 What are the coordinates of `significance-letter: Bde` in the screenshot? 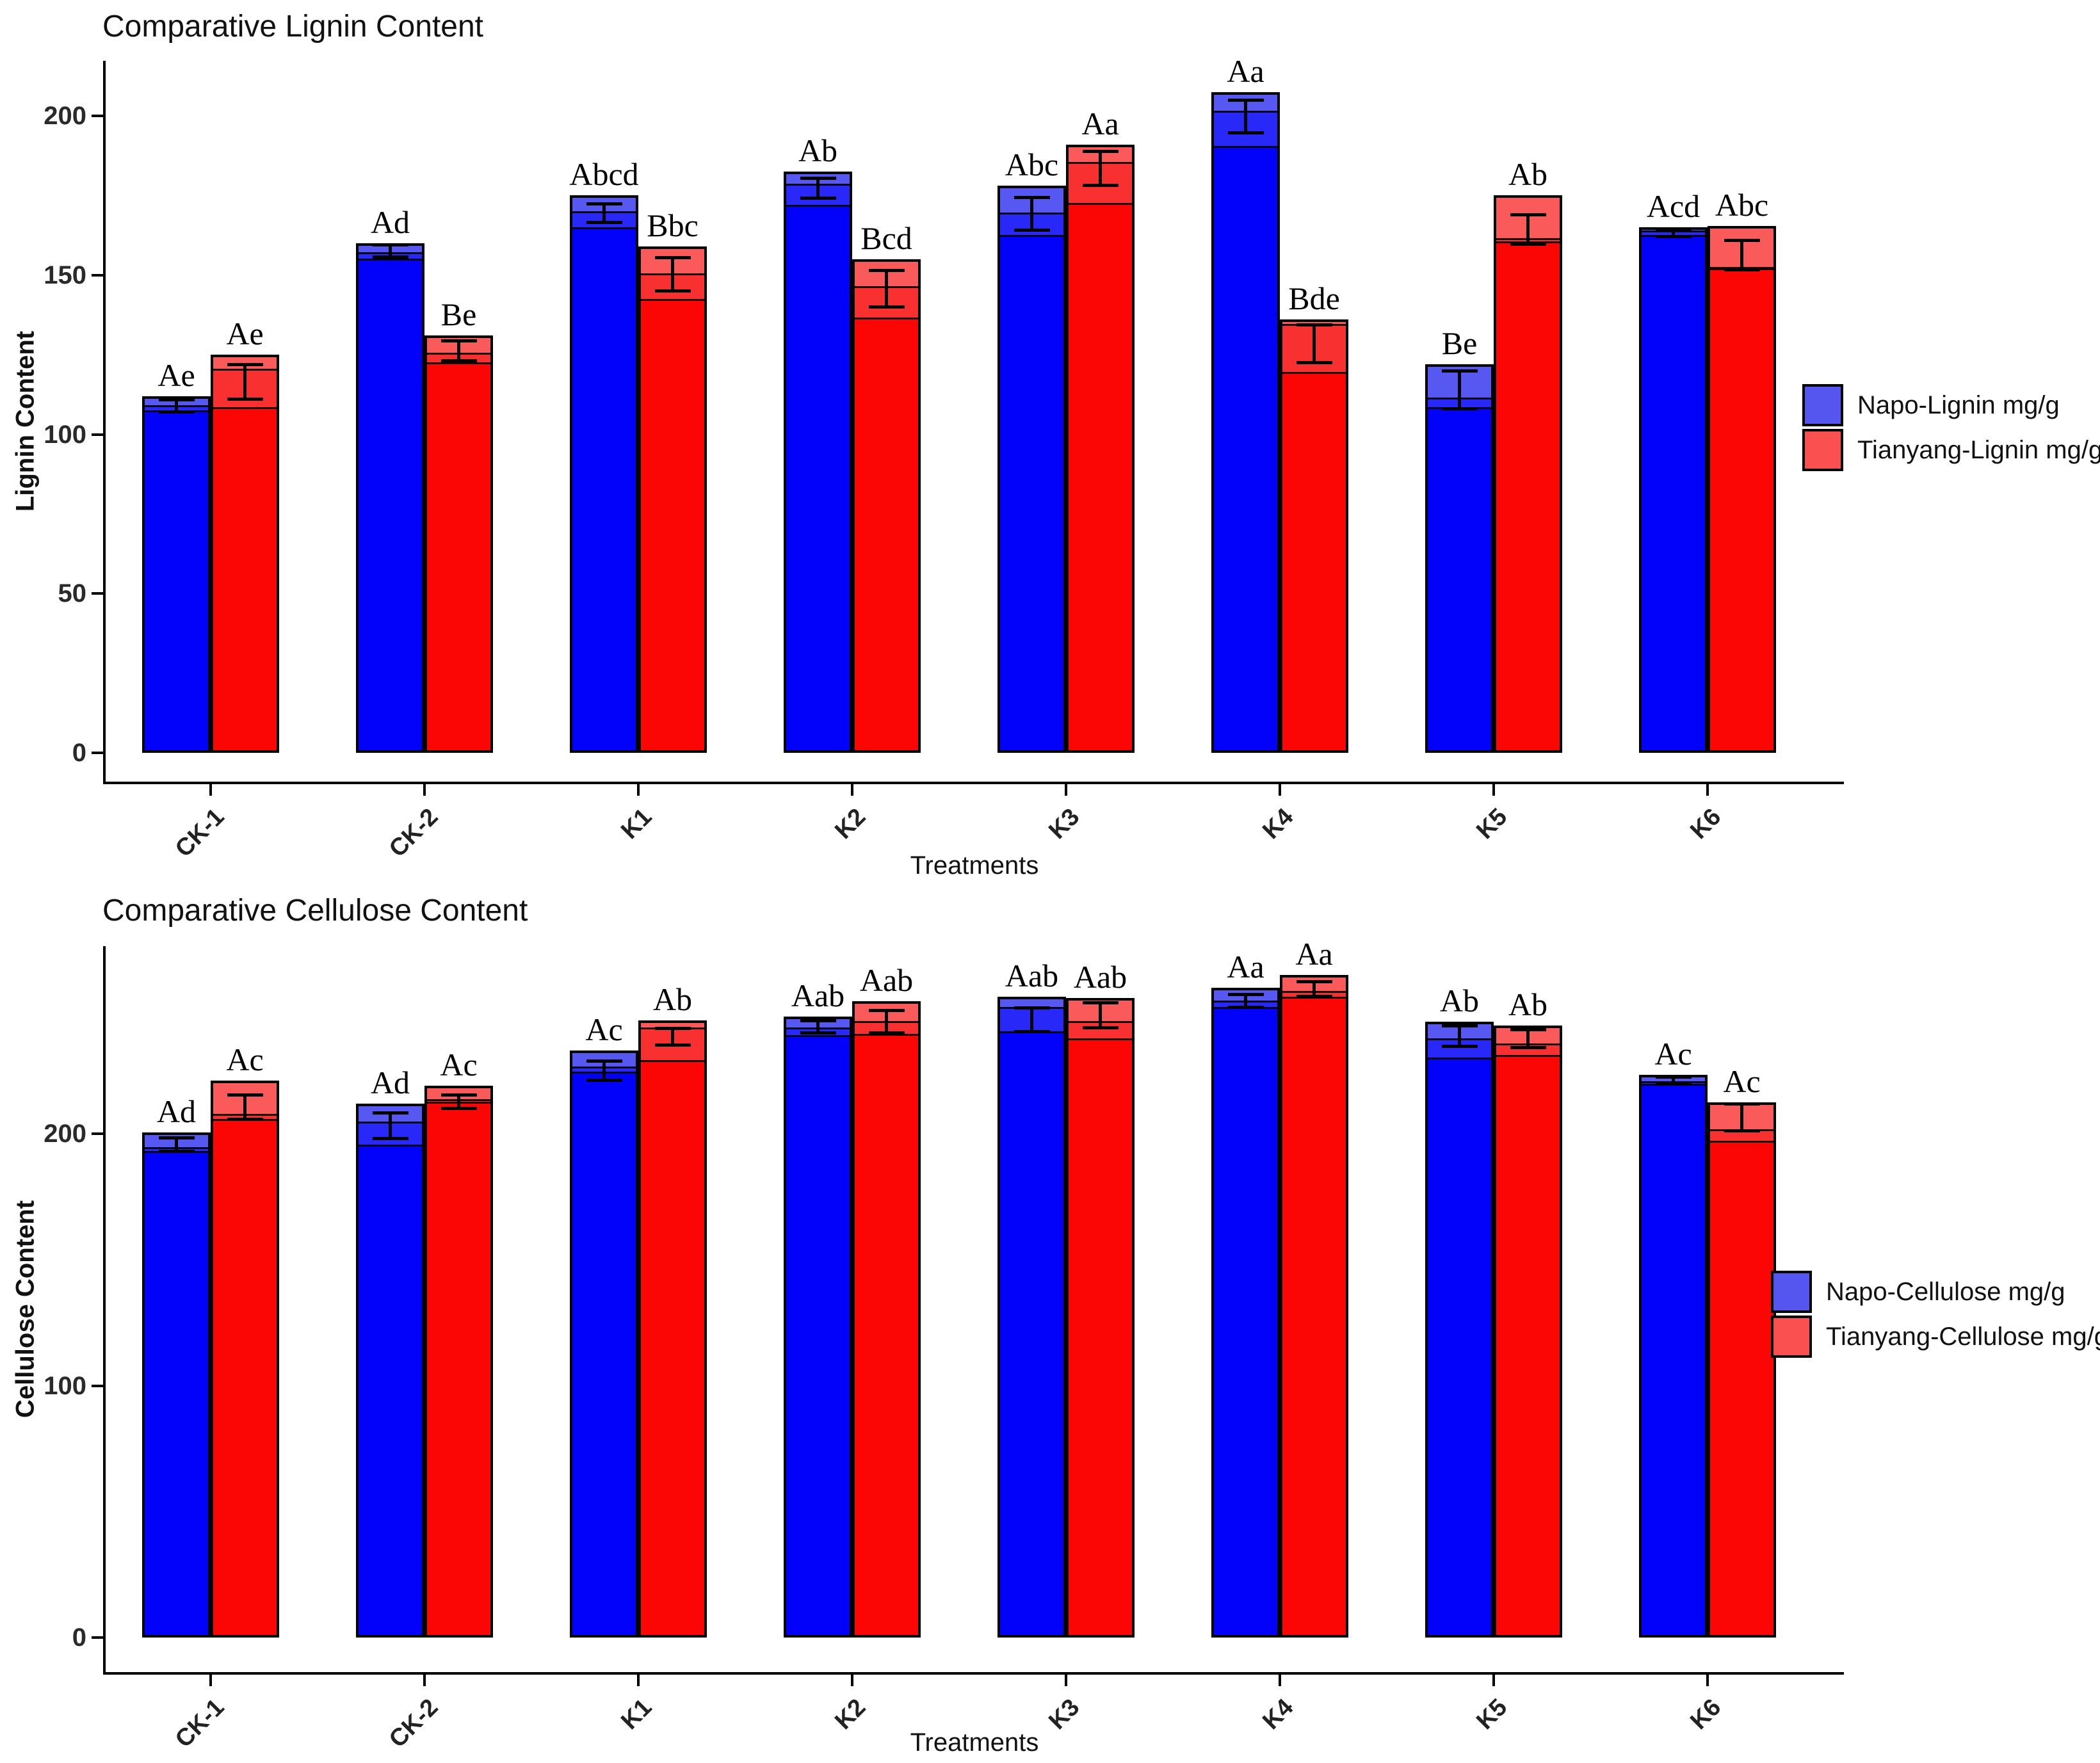 It's located at (1314, 298).